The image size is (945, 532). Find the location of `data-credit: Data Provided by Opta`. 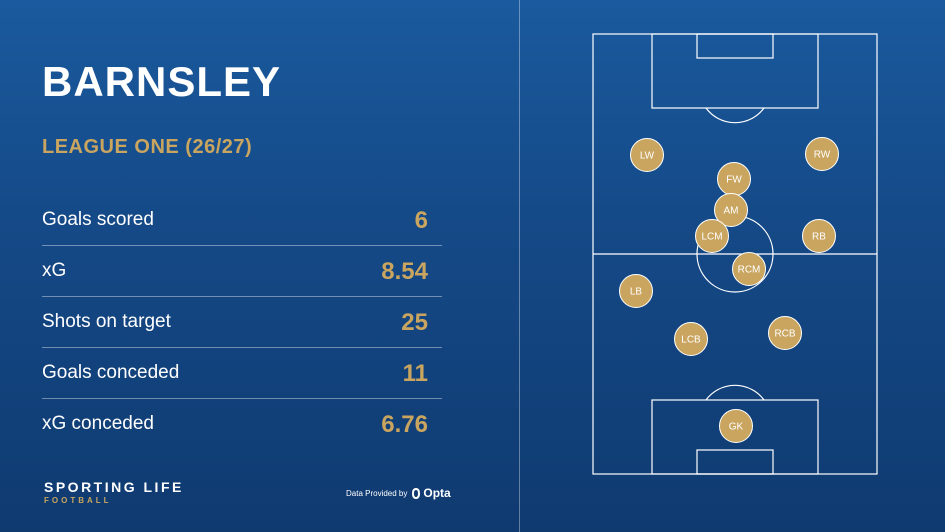

data-credit: Data Provided by Opta is located at coordinates (398, 493).